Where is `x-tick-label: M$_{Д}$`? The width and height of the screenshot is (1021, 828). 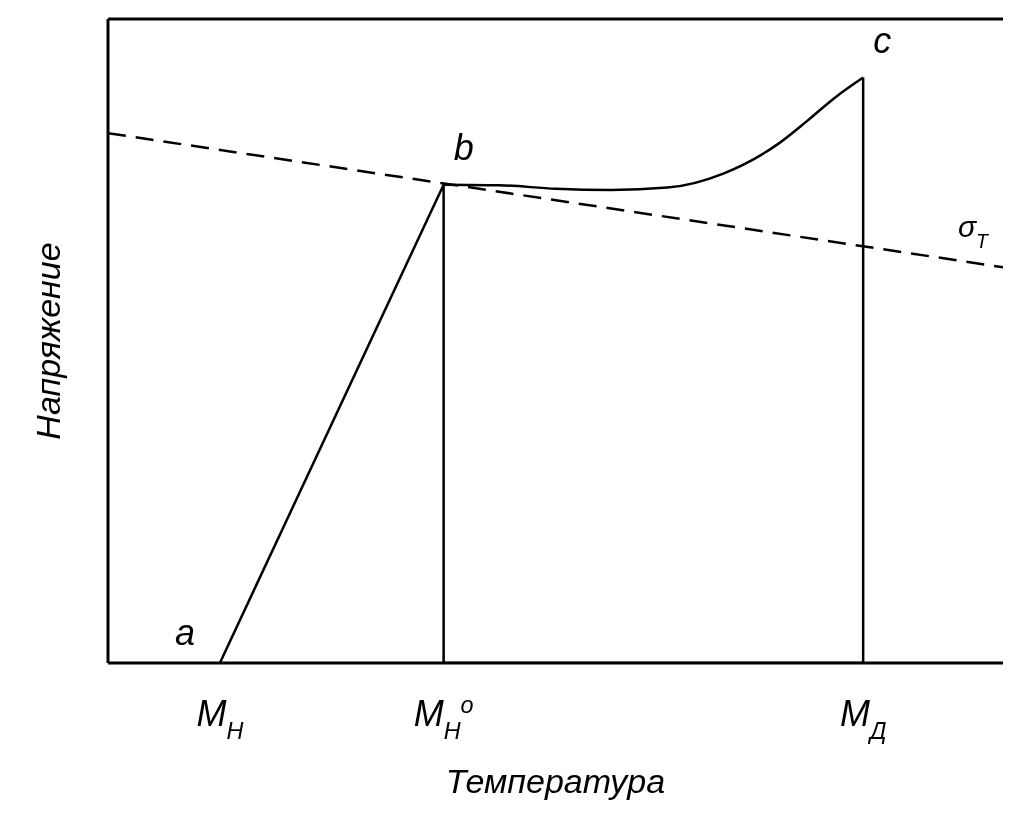 x-tick-label: M$_{Д}$ is located at coordinates (863, 718).